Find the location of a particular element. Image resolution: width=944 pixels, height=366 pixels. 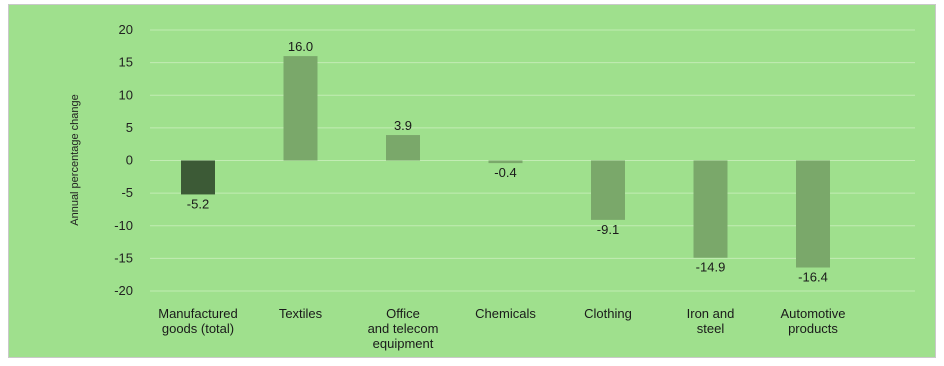

category-label-line: and telecom is located at coordinates (403, 328).